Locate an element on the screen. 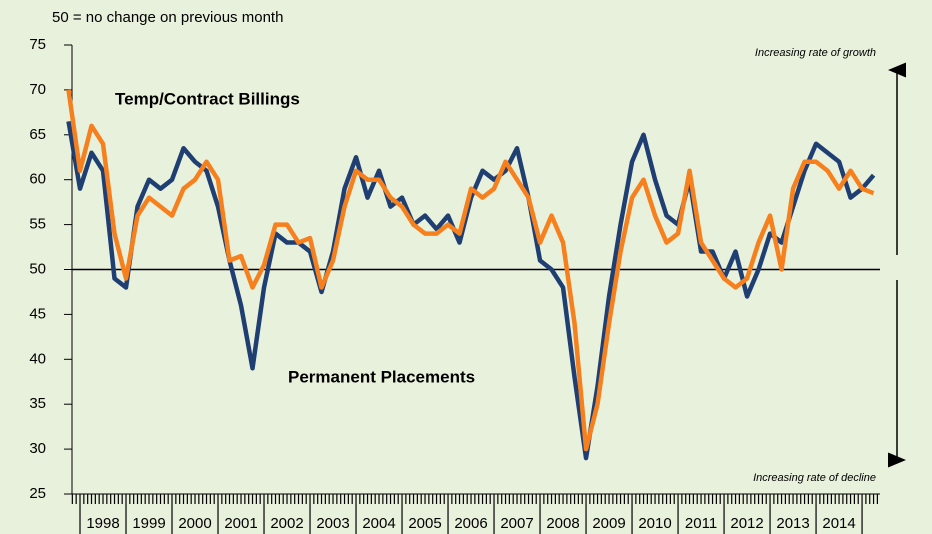 The width and height of the screenshot is (932, 534). y-tick-label: 65 is located at coordinates (37, 134).